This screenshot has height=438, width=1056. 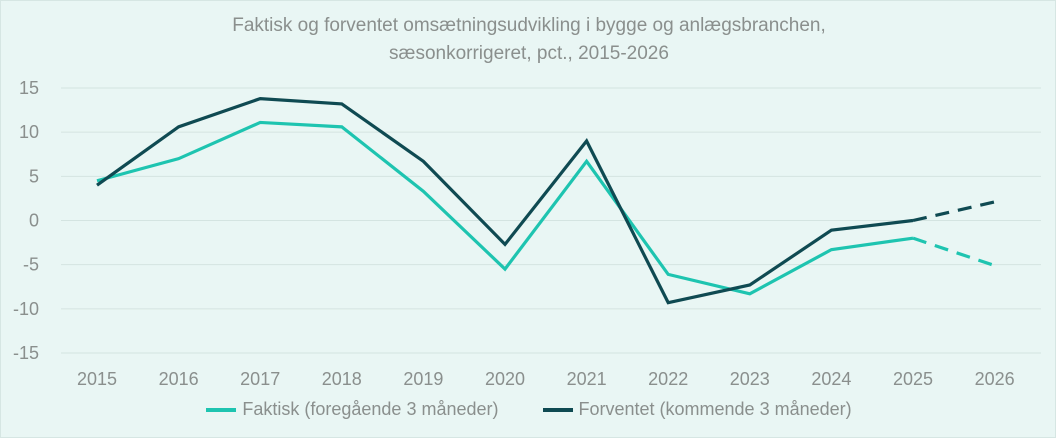 What do you see at coordinates (97, 379) in the screenshot?
I see `x-tick-label: 2015` at bounding box center [97, 379].